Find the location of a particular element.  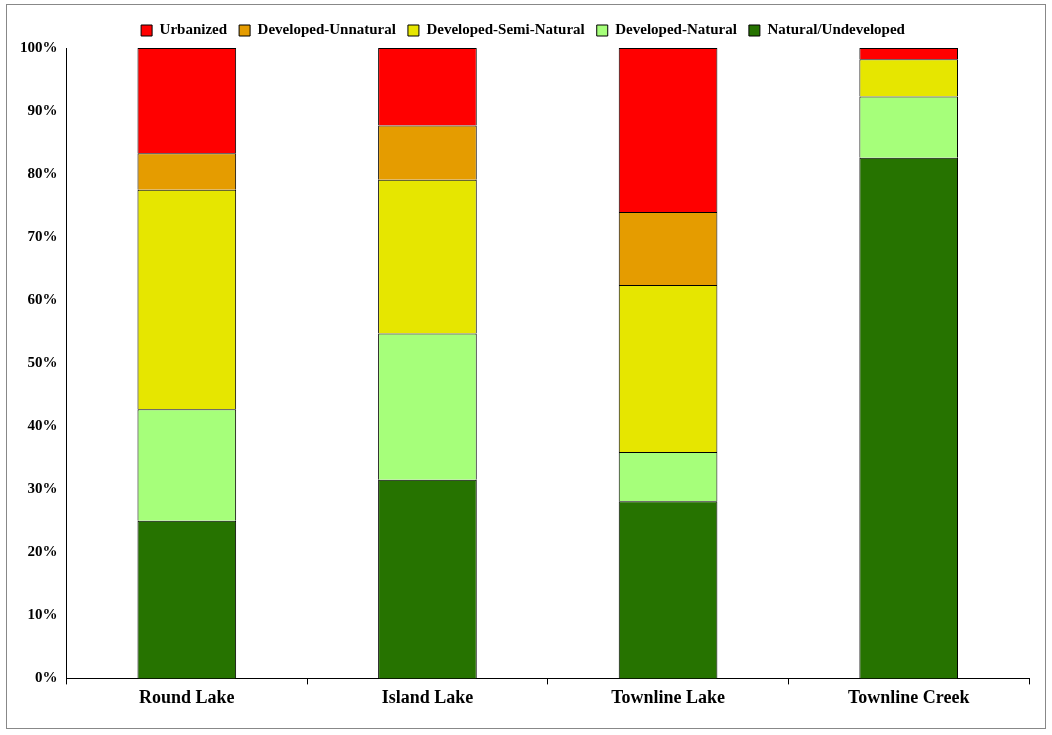

x-tick-label: Round Lake is located at coordinates (187, 696).